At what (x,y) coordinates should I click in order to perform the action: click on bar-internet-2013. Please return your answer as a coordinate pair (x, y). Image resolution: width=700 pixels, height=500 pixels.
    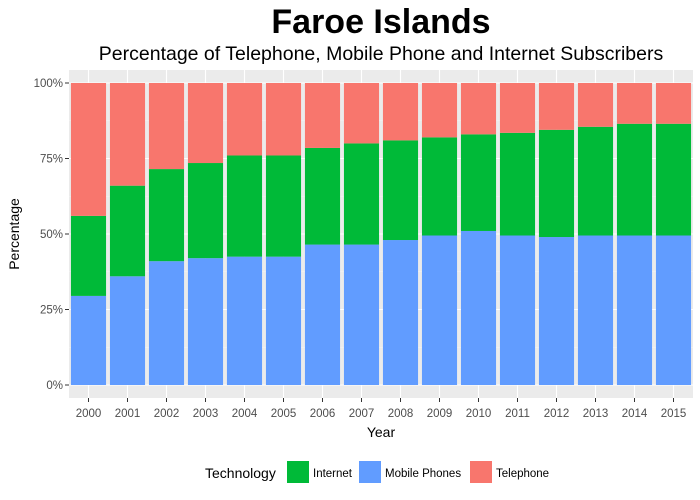
    Looking at the image, I should click on (595, 181).